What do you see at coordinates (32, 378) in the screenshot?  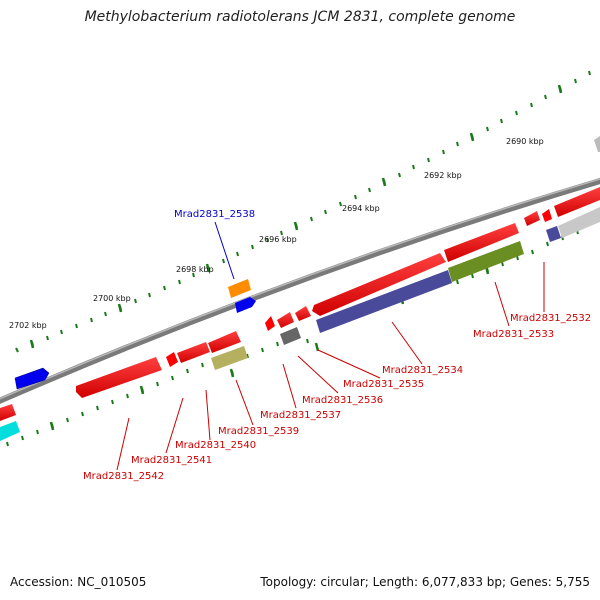 I see `gene-blue-left` at bounding box center [32, 378].